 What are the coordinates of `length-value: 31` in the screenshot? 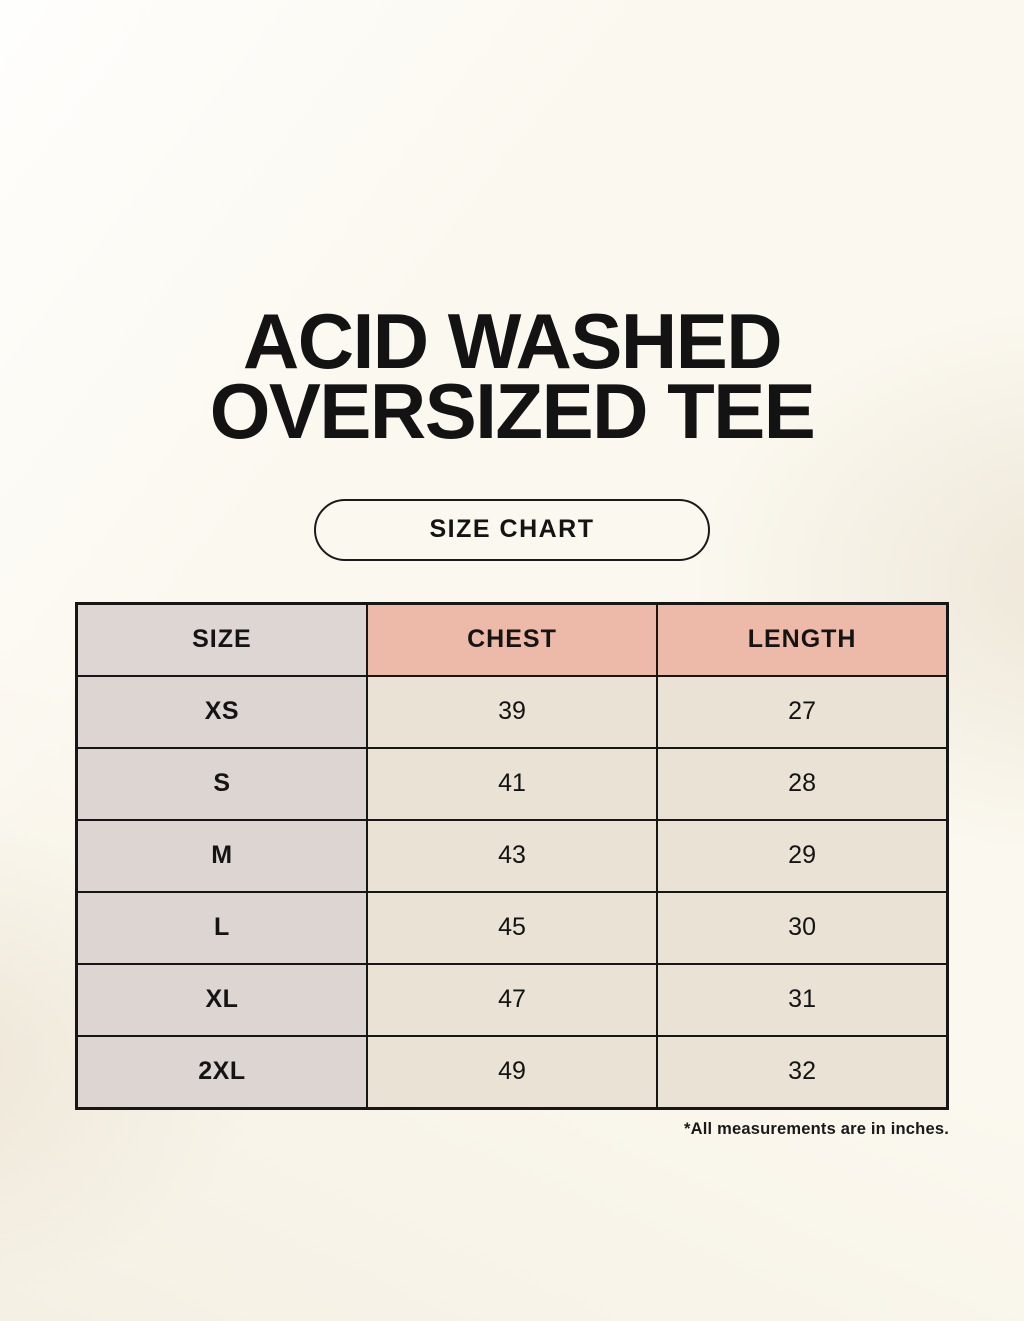 It's located at (802, 999).